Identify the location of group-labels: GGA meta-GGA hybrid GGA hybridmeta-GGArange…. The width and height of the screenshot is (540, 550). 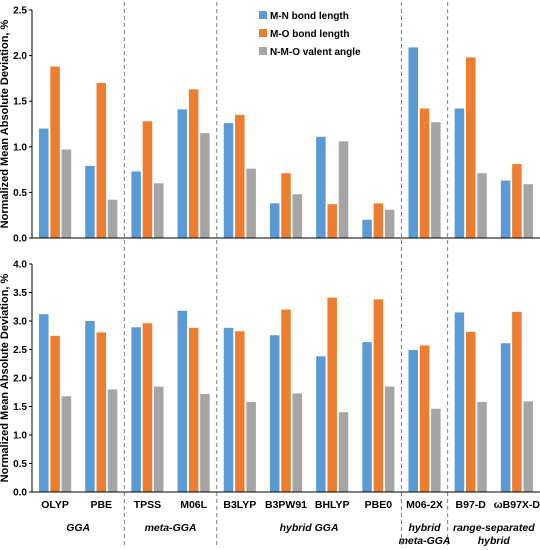
(300, 534).